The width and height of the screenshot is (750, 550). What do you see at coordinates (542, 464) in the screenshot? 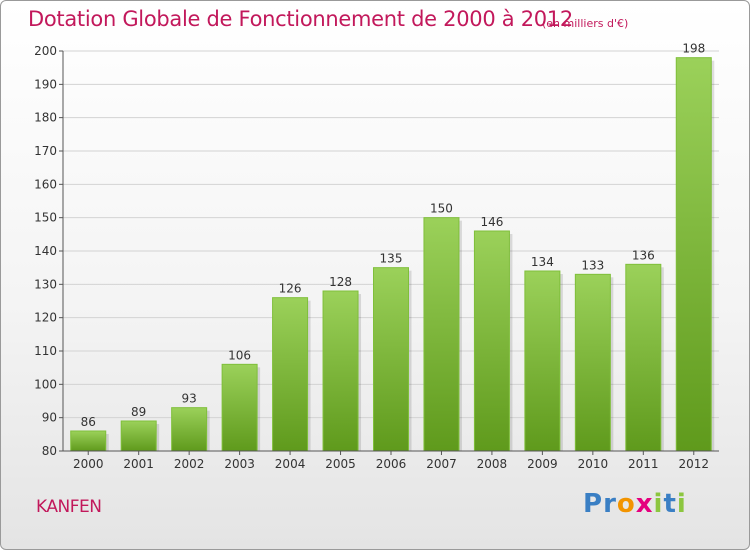
I see `x-tick-label: 2009` at bounding box center [542, 464].